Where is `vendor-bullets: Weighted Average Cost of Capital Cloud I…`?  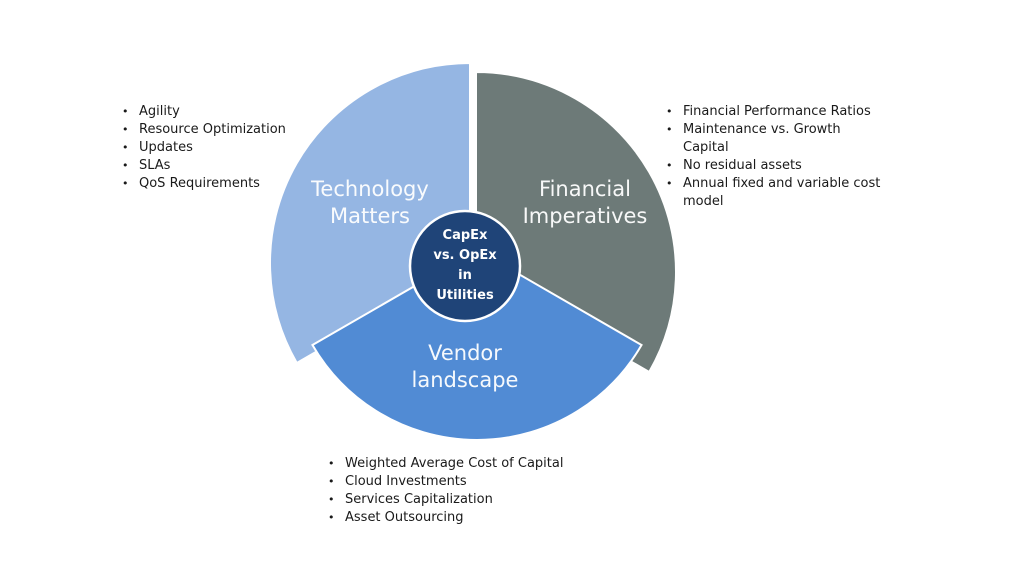
vendor-bullets: Weighted Average Cost of Capital Cloud I… is located at coordinates (478, 491).